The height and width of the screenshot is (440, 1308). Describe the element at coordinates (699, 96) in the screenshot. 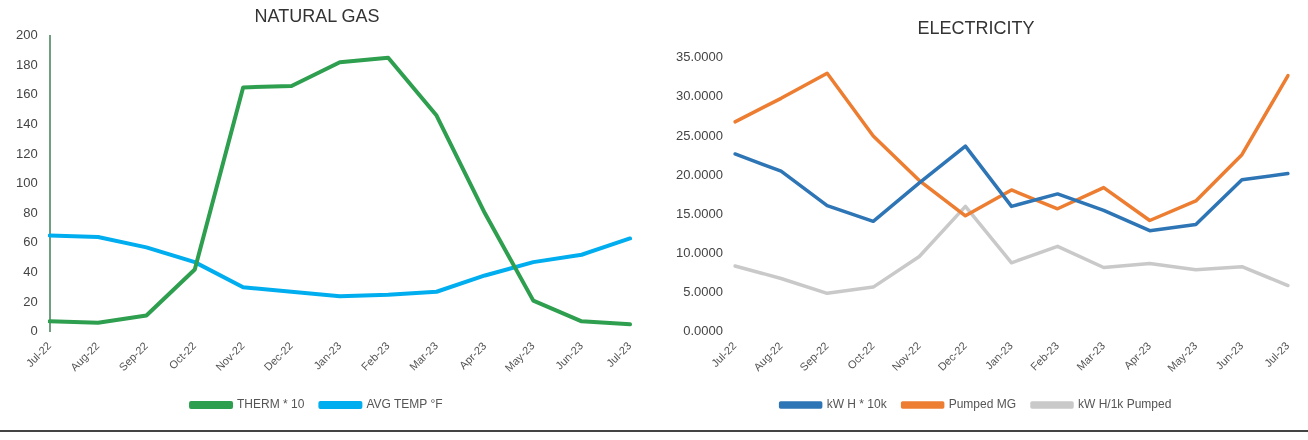

I see `y-tick-label: 30.0000` at that location.